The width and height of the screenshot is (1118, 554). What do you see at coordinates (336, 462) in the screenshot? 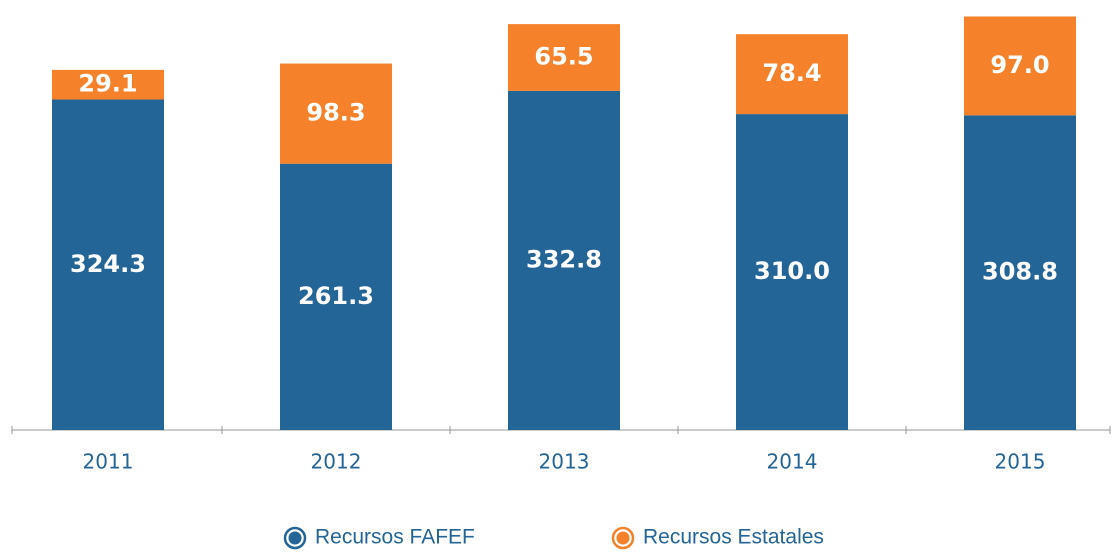
I see `x-tick-label: 2012` at bounding box center [336, 462].